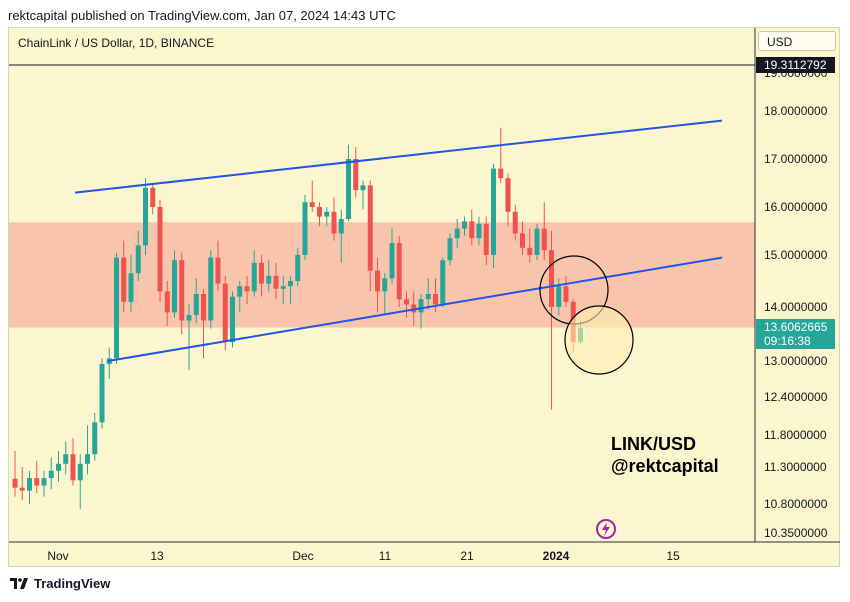 Image resolution: width=850 pixels, height=602 pixels. What do you see at coordinates (796, 111) in the screenshot?
I see `y-tick-label: 18.0000000` at bounding box center [796, 111].